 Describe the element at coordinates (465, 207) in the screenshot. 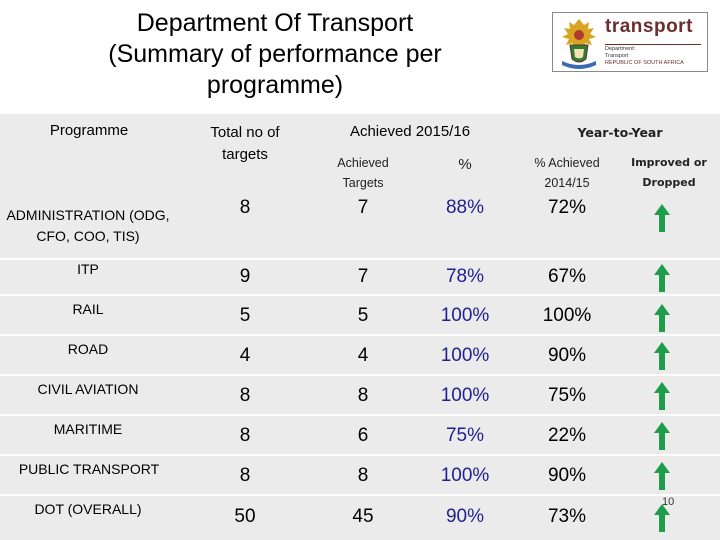

I see `row-1-percent: 88%` at that location.